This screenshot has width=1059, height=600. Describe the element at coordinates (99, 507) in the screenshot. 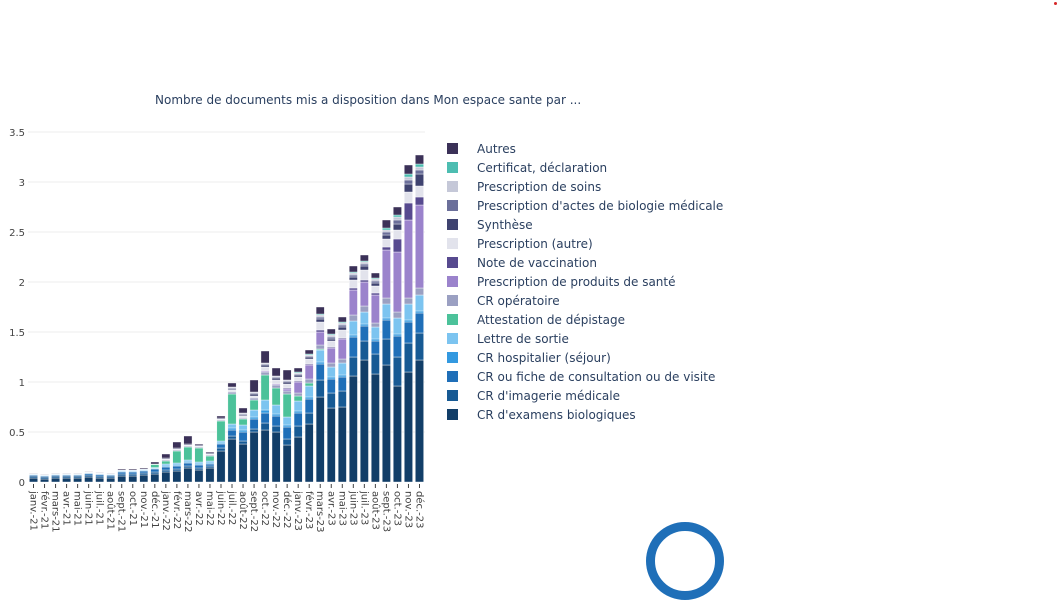

I see `x-tick-label: juil.-21` at that location.